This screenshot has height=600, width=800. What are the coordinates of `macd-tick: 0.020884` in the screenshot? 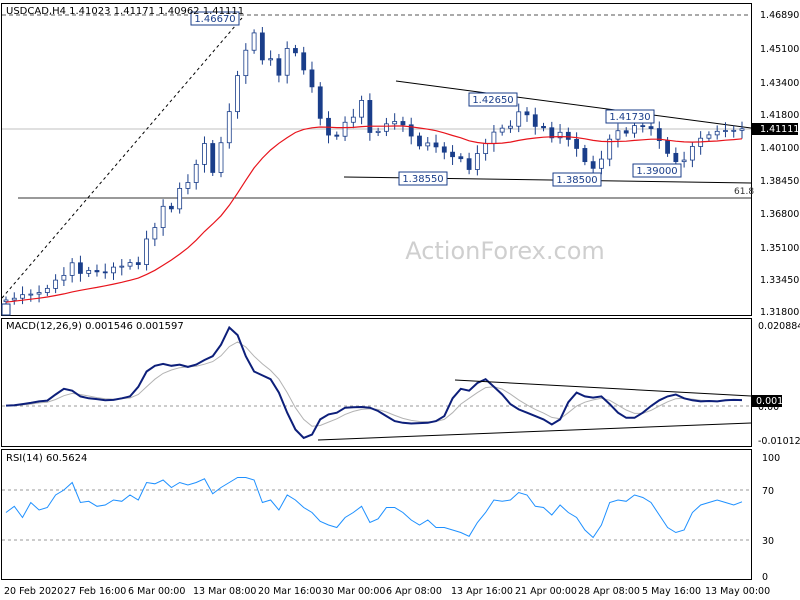 It's located at (779, 326).